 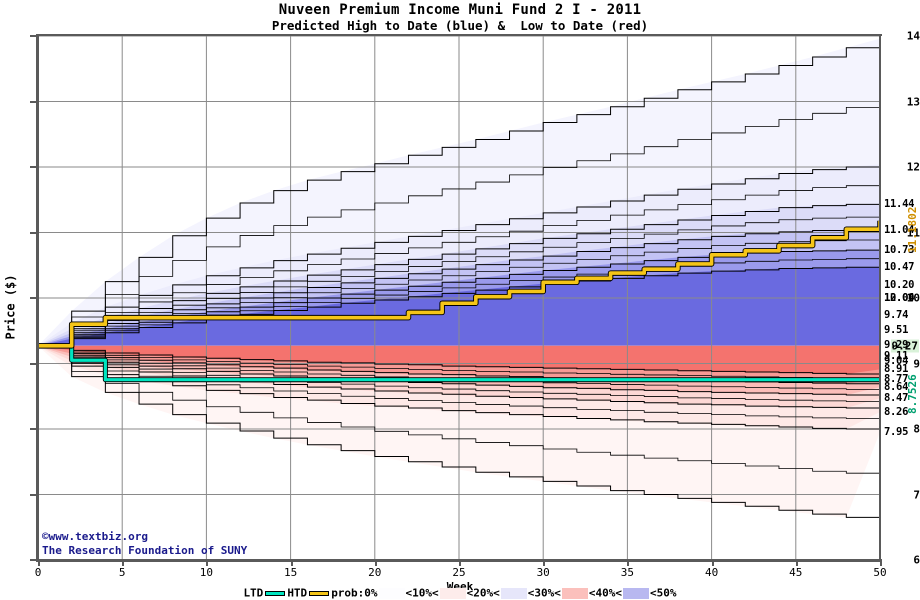 I want to click on y-tick-label: 7, so click(x=916, y=494).